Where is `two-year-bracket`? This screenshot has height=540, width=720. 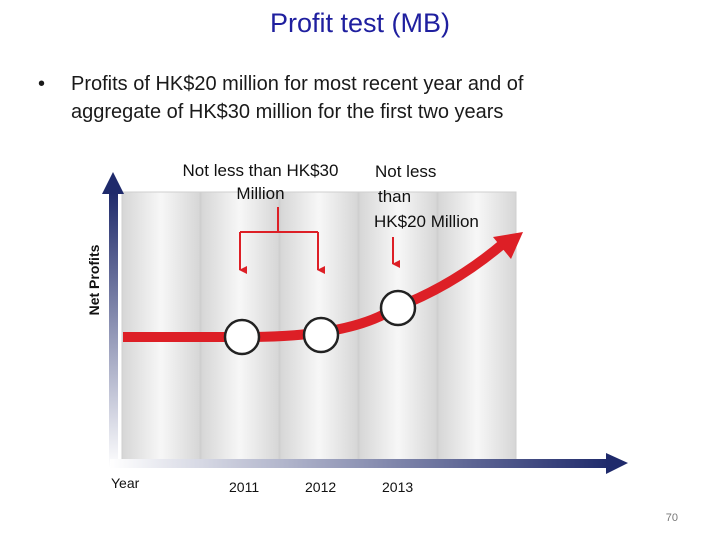
two-year-bracket is located at coordinates (282, 240).